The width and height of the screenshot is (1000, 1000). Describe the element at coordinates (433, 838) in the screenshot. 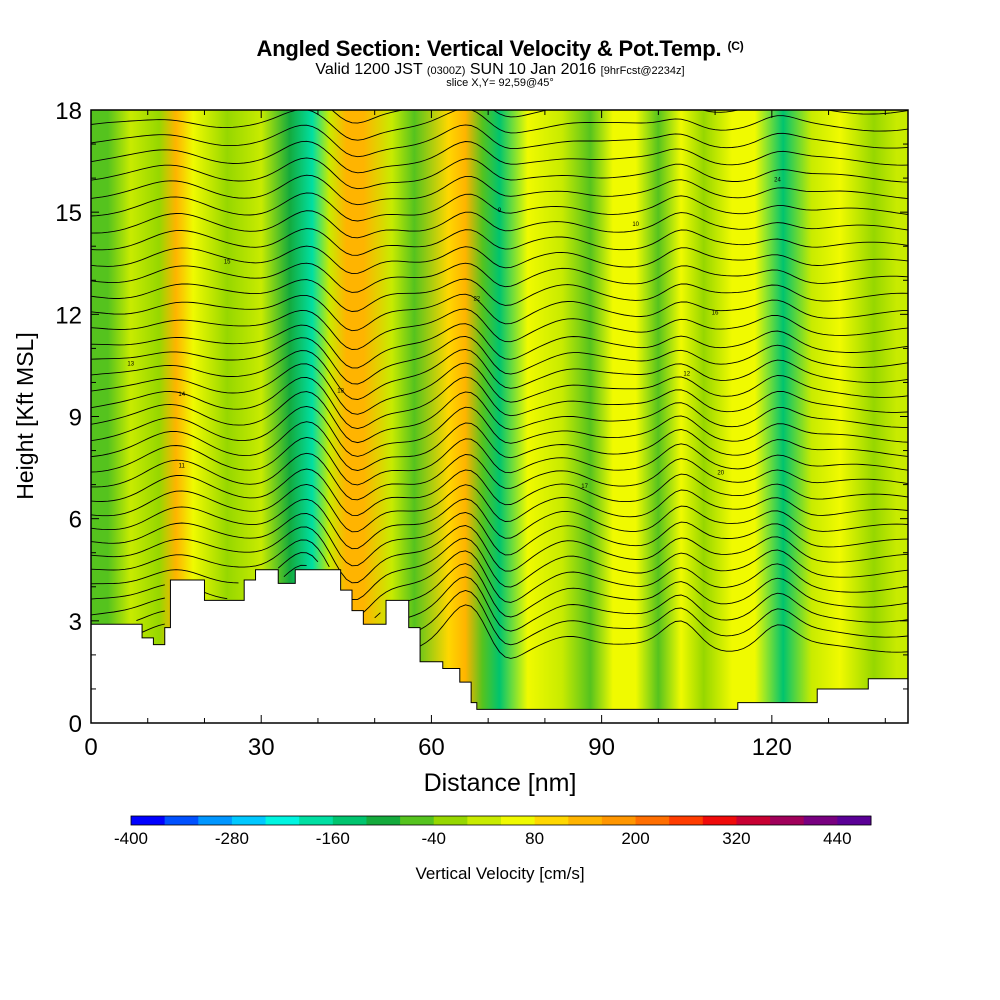

I see `colorbar-tick-label: -40` at that location.